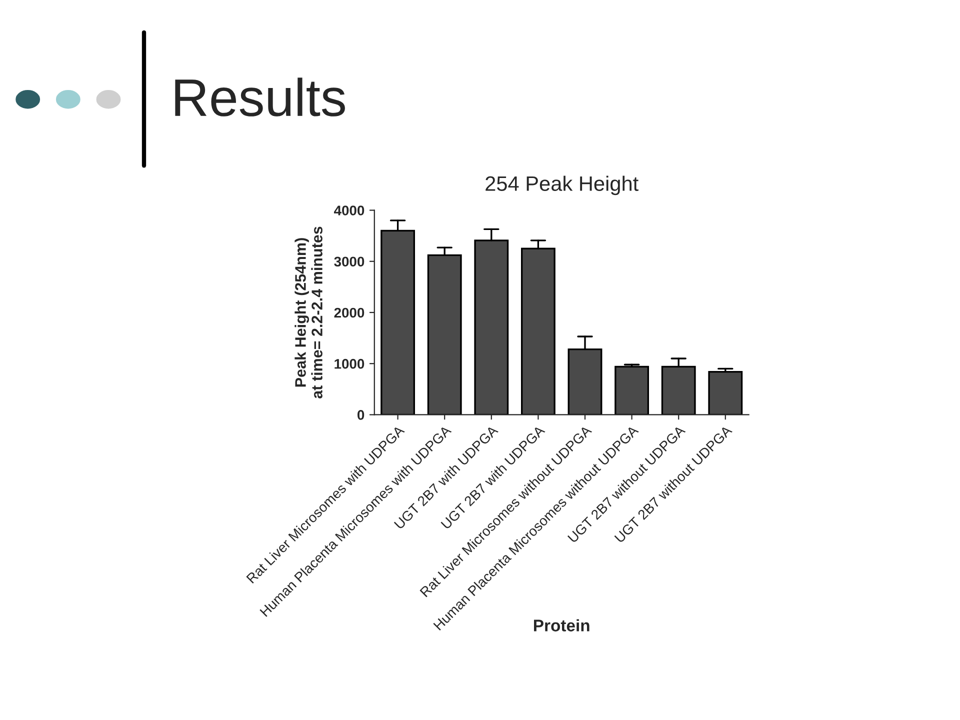 The image size is (960, 720). Describe the element at coordinates (562, 186) in the screenshot. I see `chart-title: 254 Peak Height` at that location.